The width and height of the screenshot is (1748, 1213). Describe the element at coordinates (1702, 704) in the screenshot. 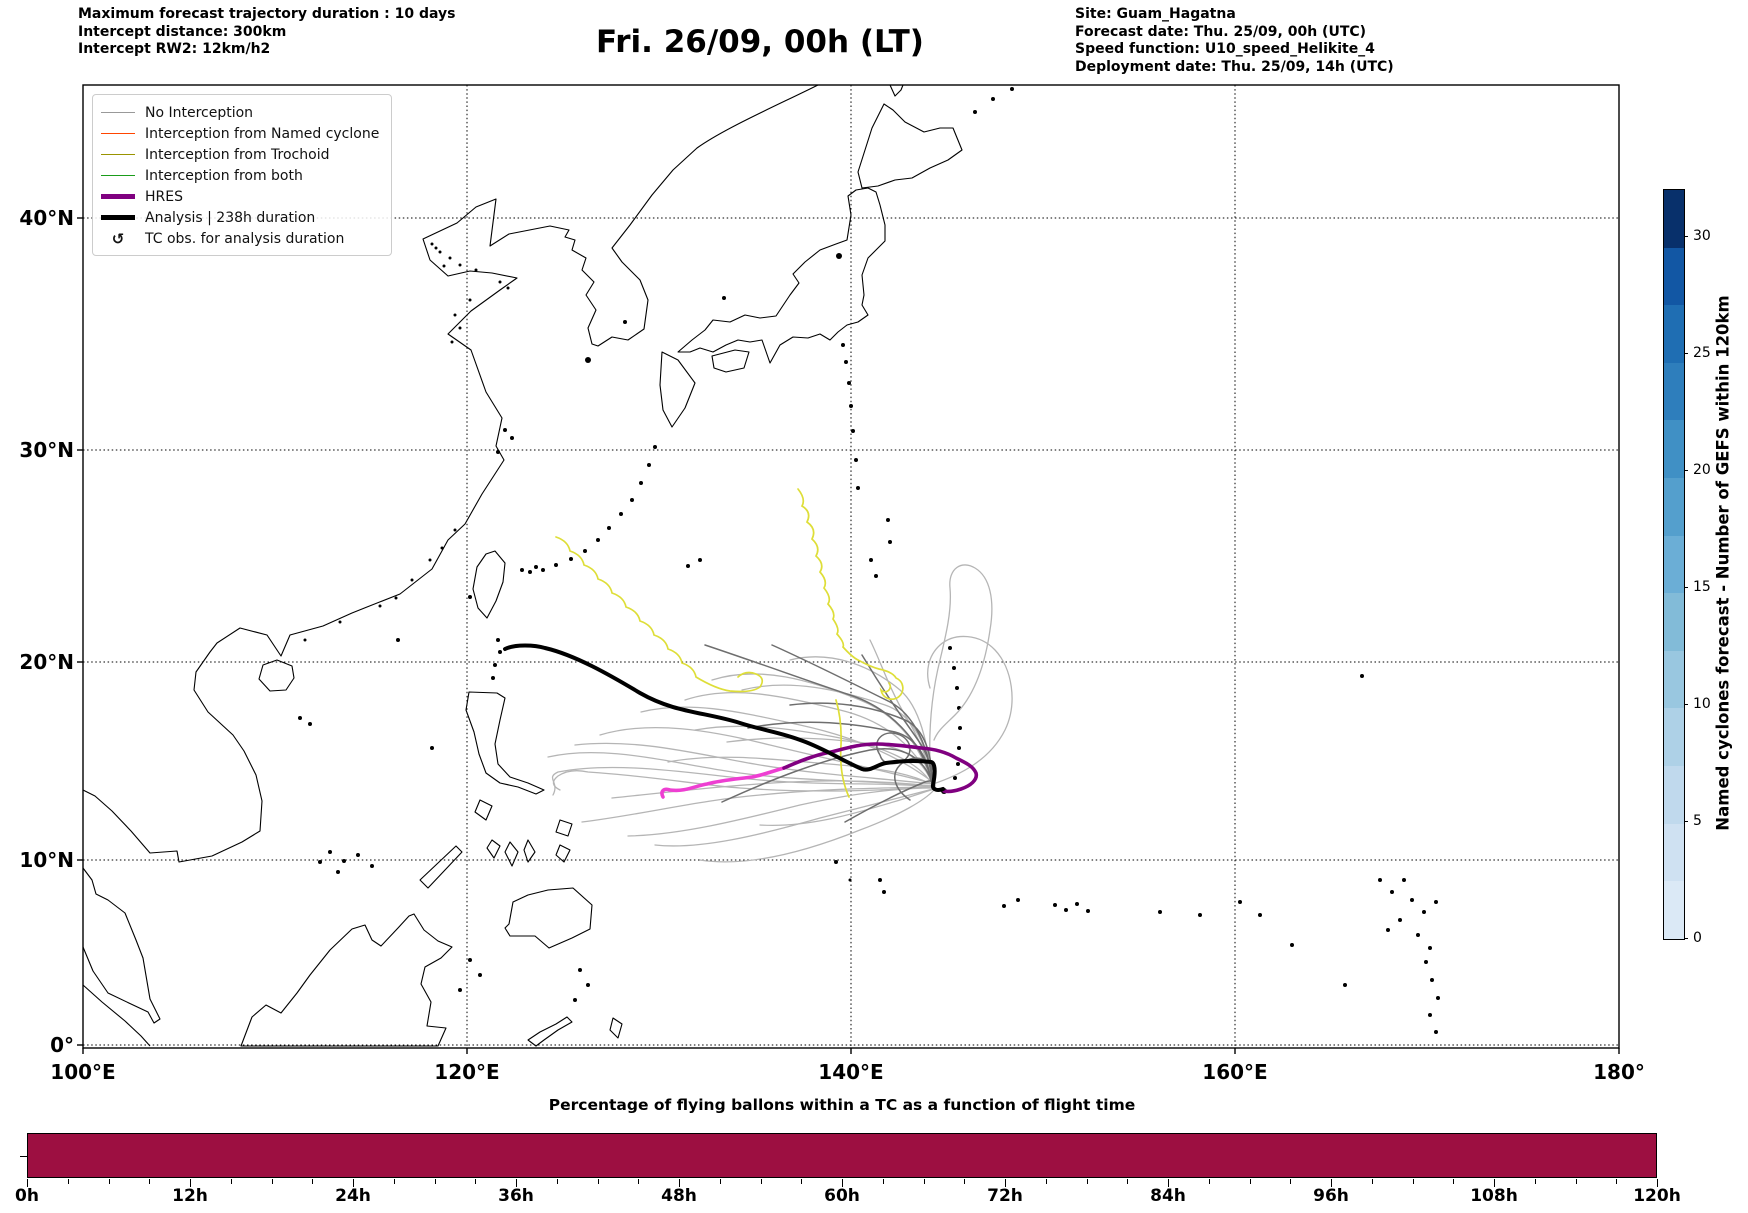

I see `colorbar-tick-label: 10` at that location.